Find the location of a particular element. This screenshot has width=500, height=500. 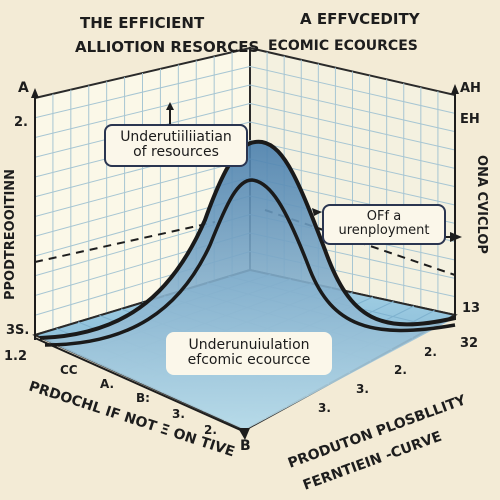

tick-bottom-right-0: 2. is located at coordinates (430, 352).